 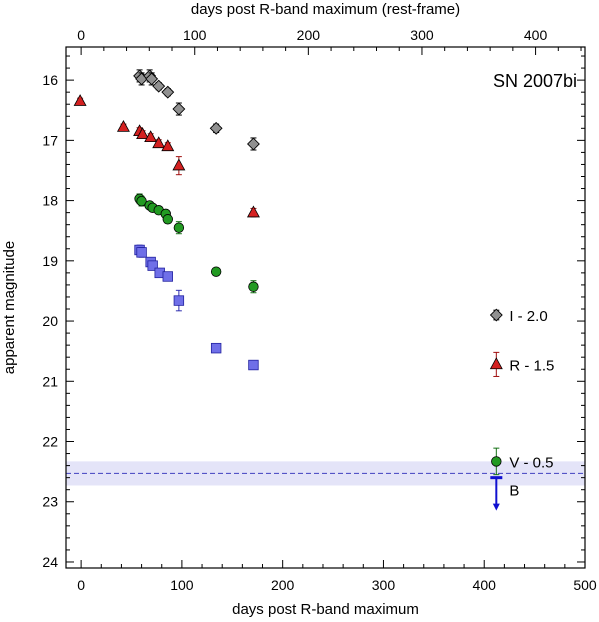 What do you see at coordinates (50, 261) in the screenshot?
I see `y-tick-label: 19` at bounding box center [50, 261].